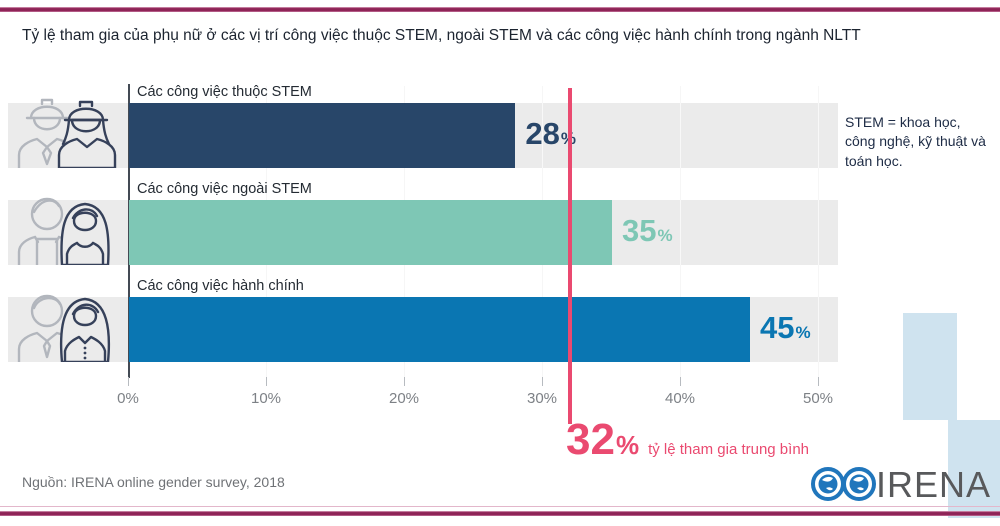  Describe the element at coordinates (220, 286) in the screenshot. I see `category-label: Các công việc hành chính` at that location.